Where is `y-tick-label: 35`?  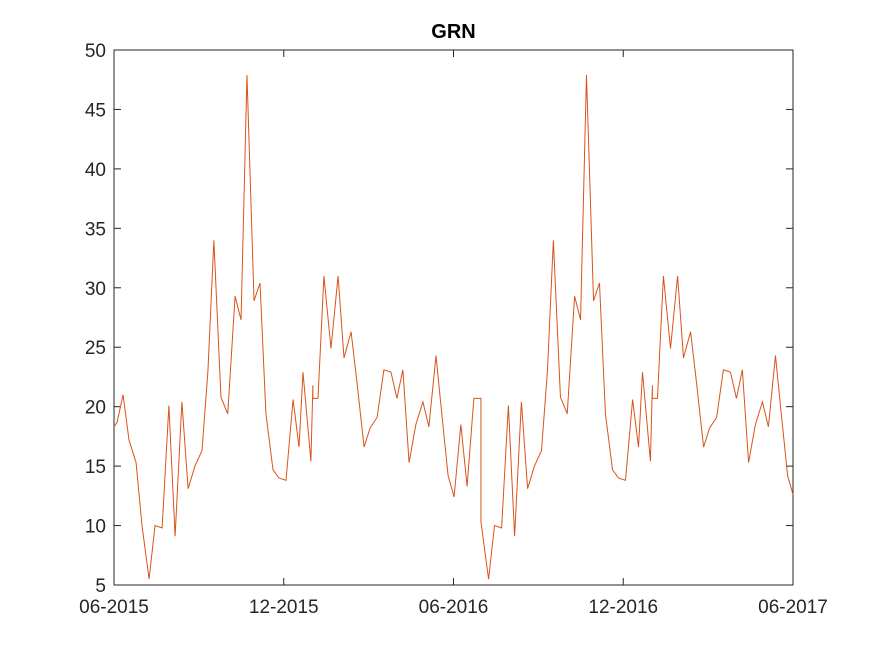 y-tick-label: 35 is located at coordinates (95, 229).